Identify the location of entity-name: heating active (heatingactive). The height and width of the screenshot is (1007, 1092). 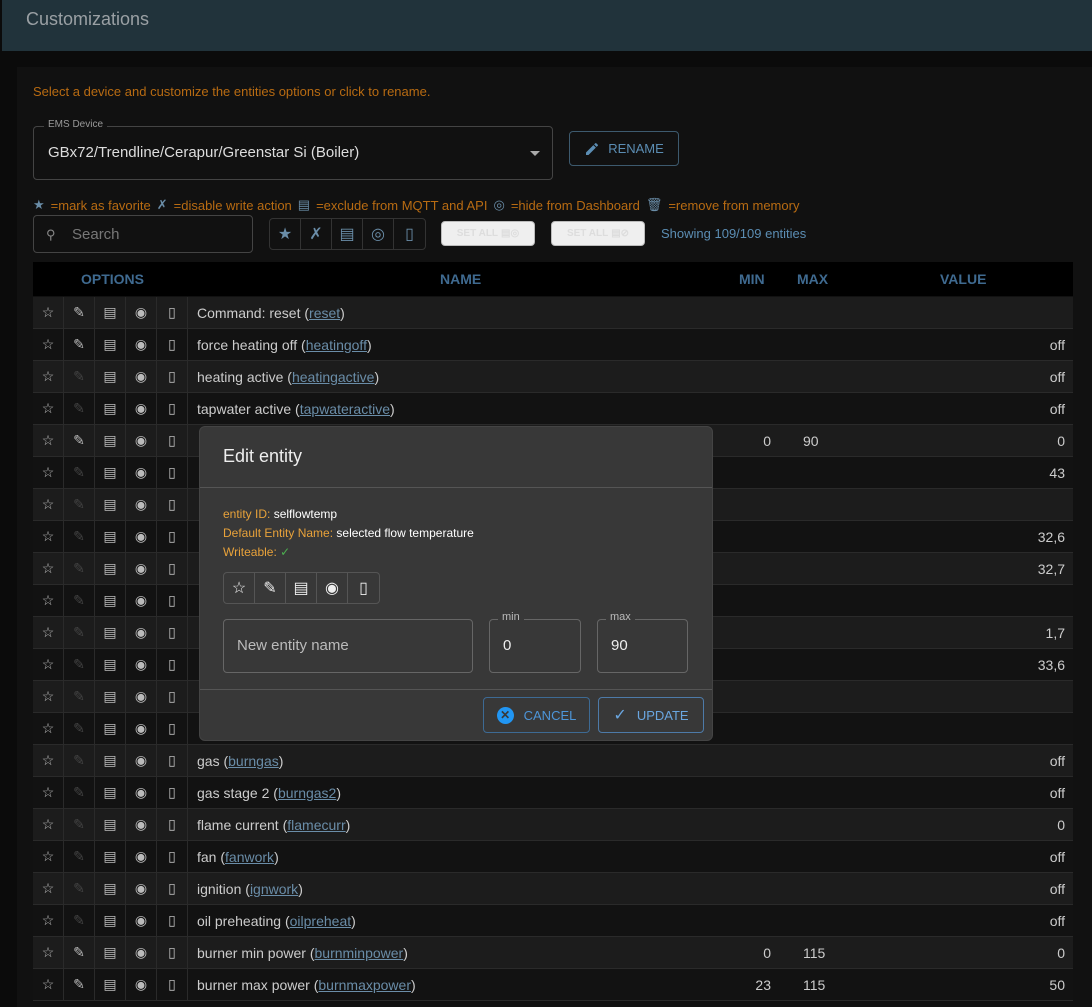
(288, 377).